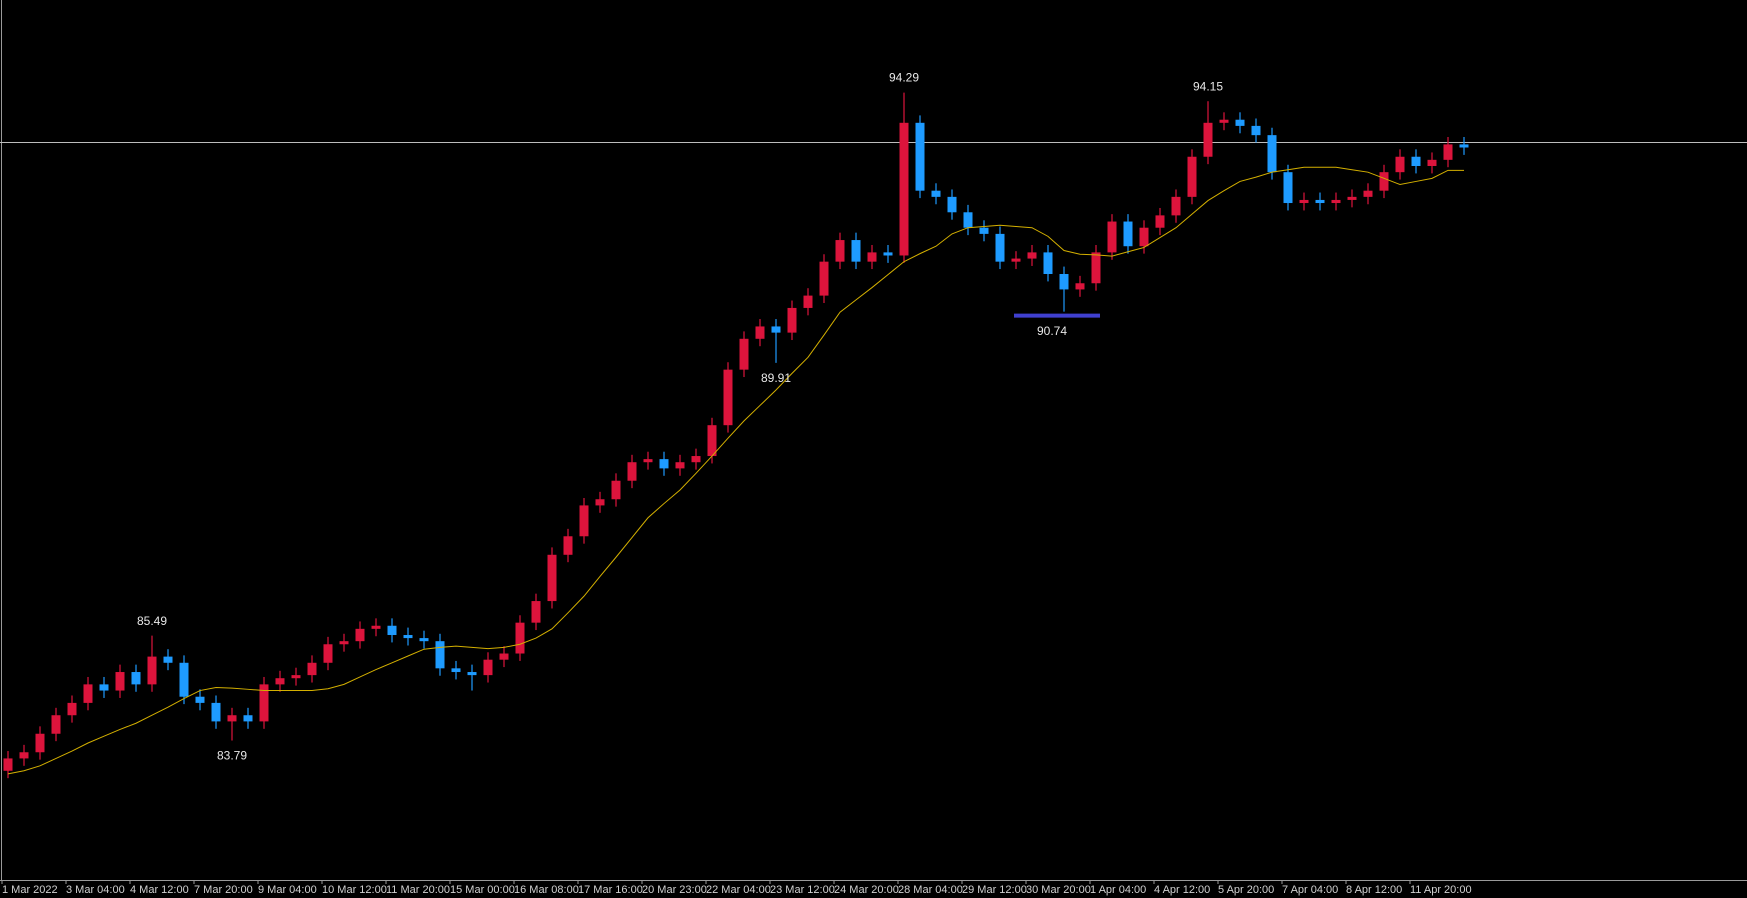 The image size is (1747, 898). I want to click on high-label: 94.15, so click(1208, 86).